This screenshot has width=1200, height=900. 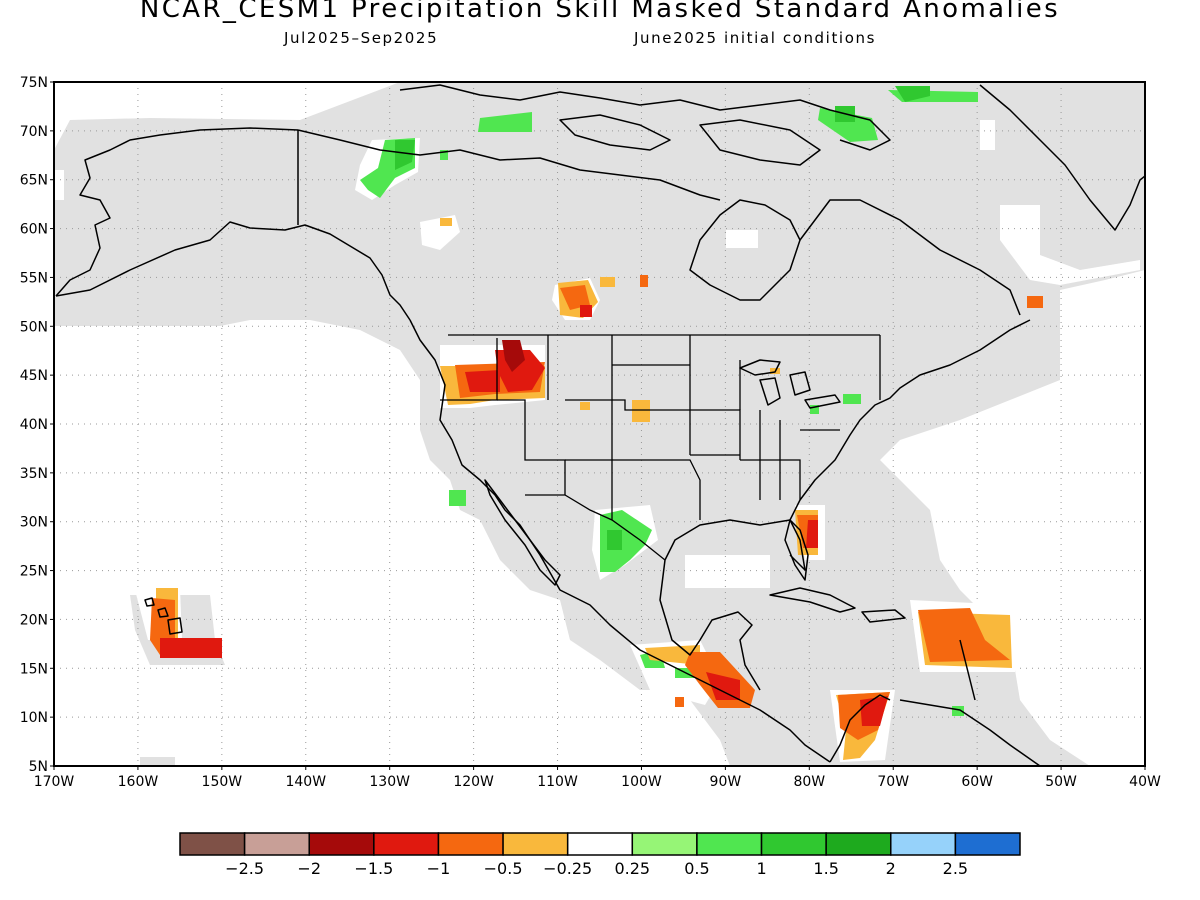 I want to click on lat-tick-label: 55N, so click(x=34, y=278).